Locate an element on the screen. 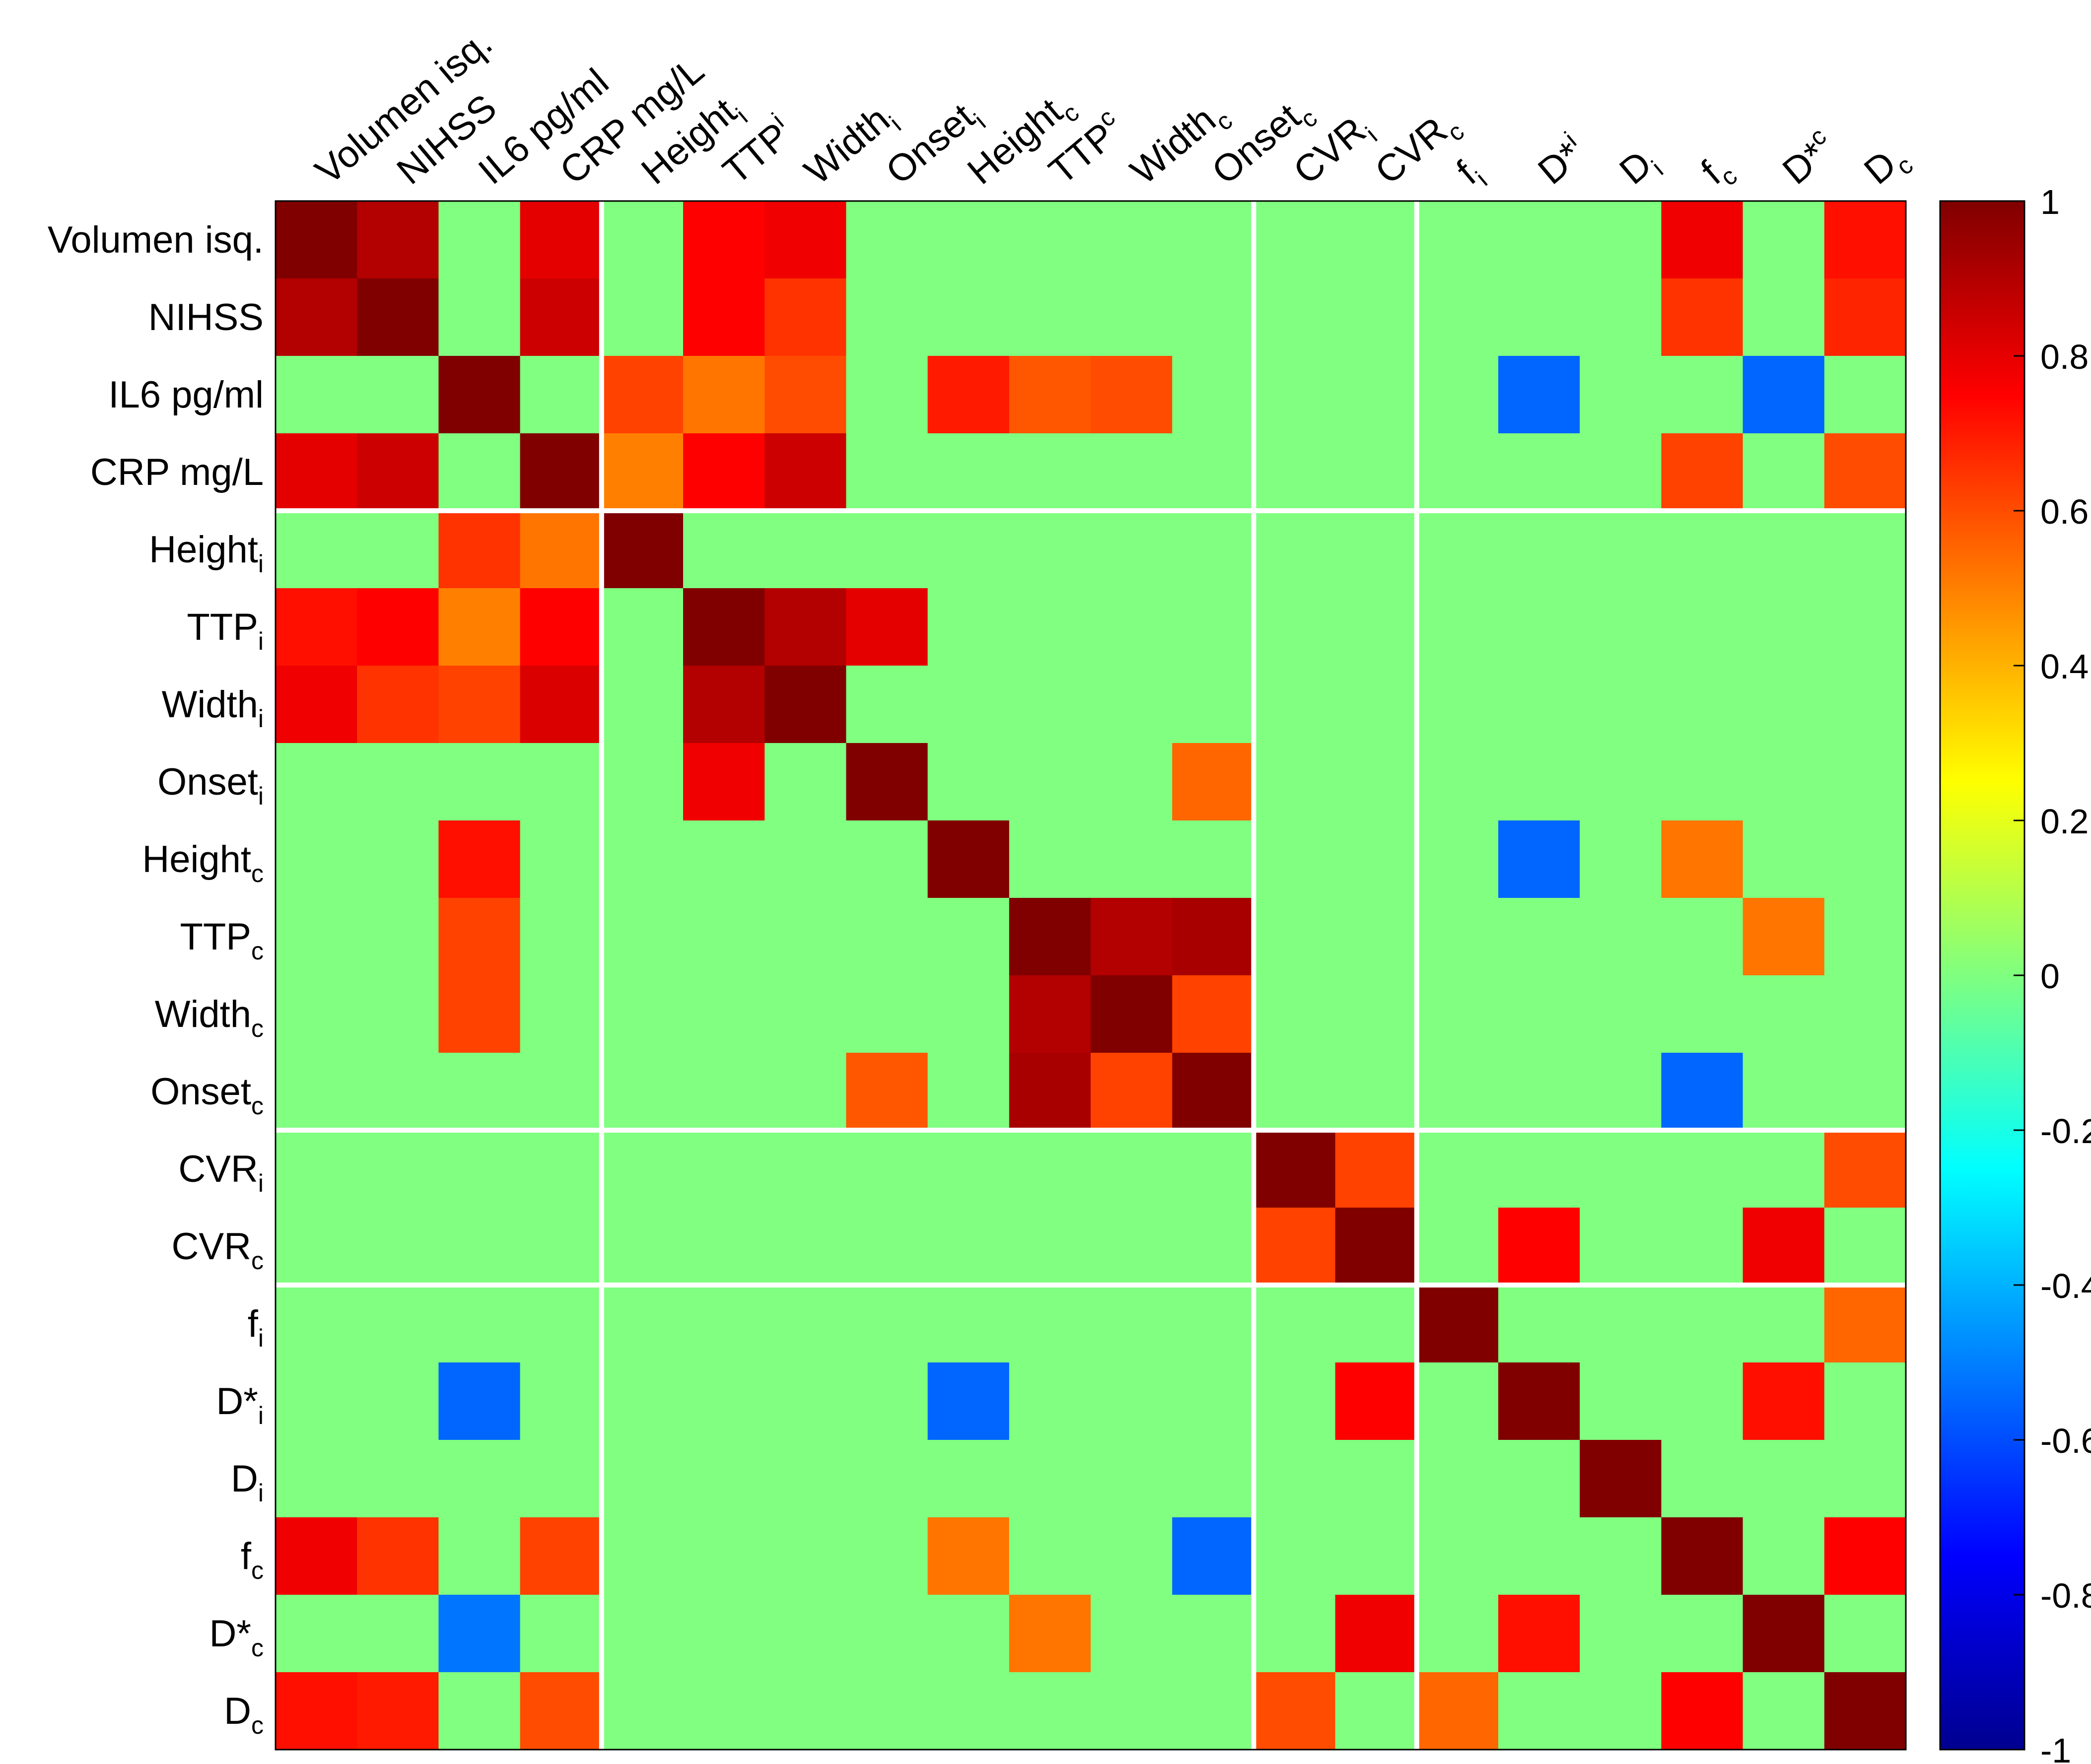  column-label: Onseti is located at coordinates (934, 145).